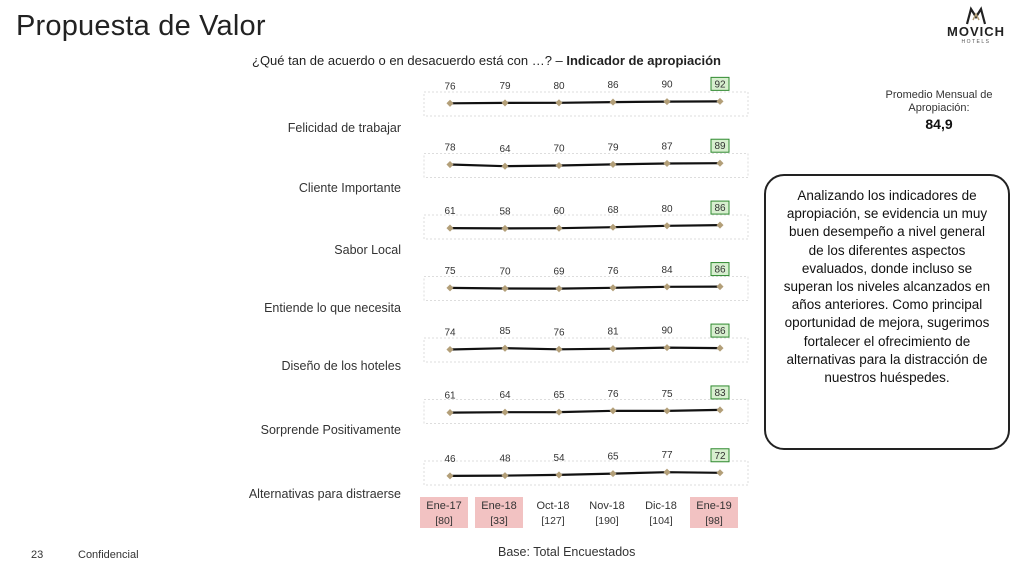 The height and width of the screenshot is (576, 1024). I want to click on x-tick-label: Ene-19, so click(713, 506).